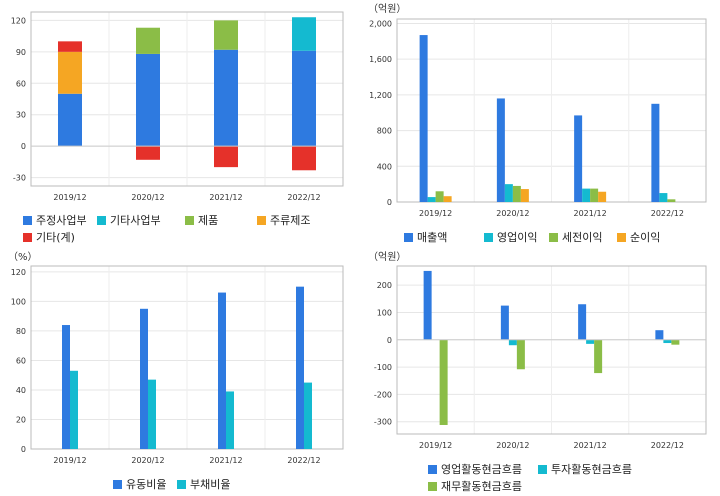 The height and width of the screenshot is (496, 720). Describe the element at coordinates (427, 305) in the screenshot. I see `bar-영업활동현금흐름-2019/12` at that location.